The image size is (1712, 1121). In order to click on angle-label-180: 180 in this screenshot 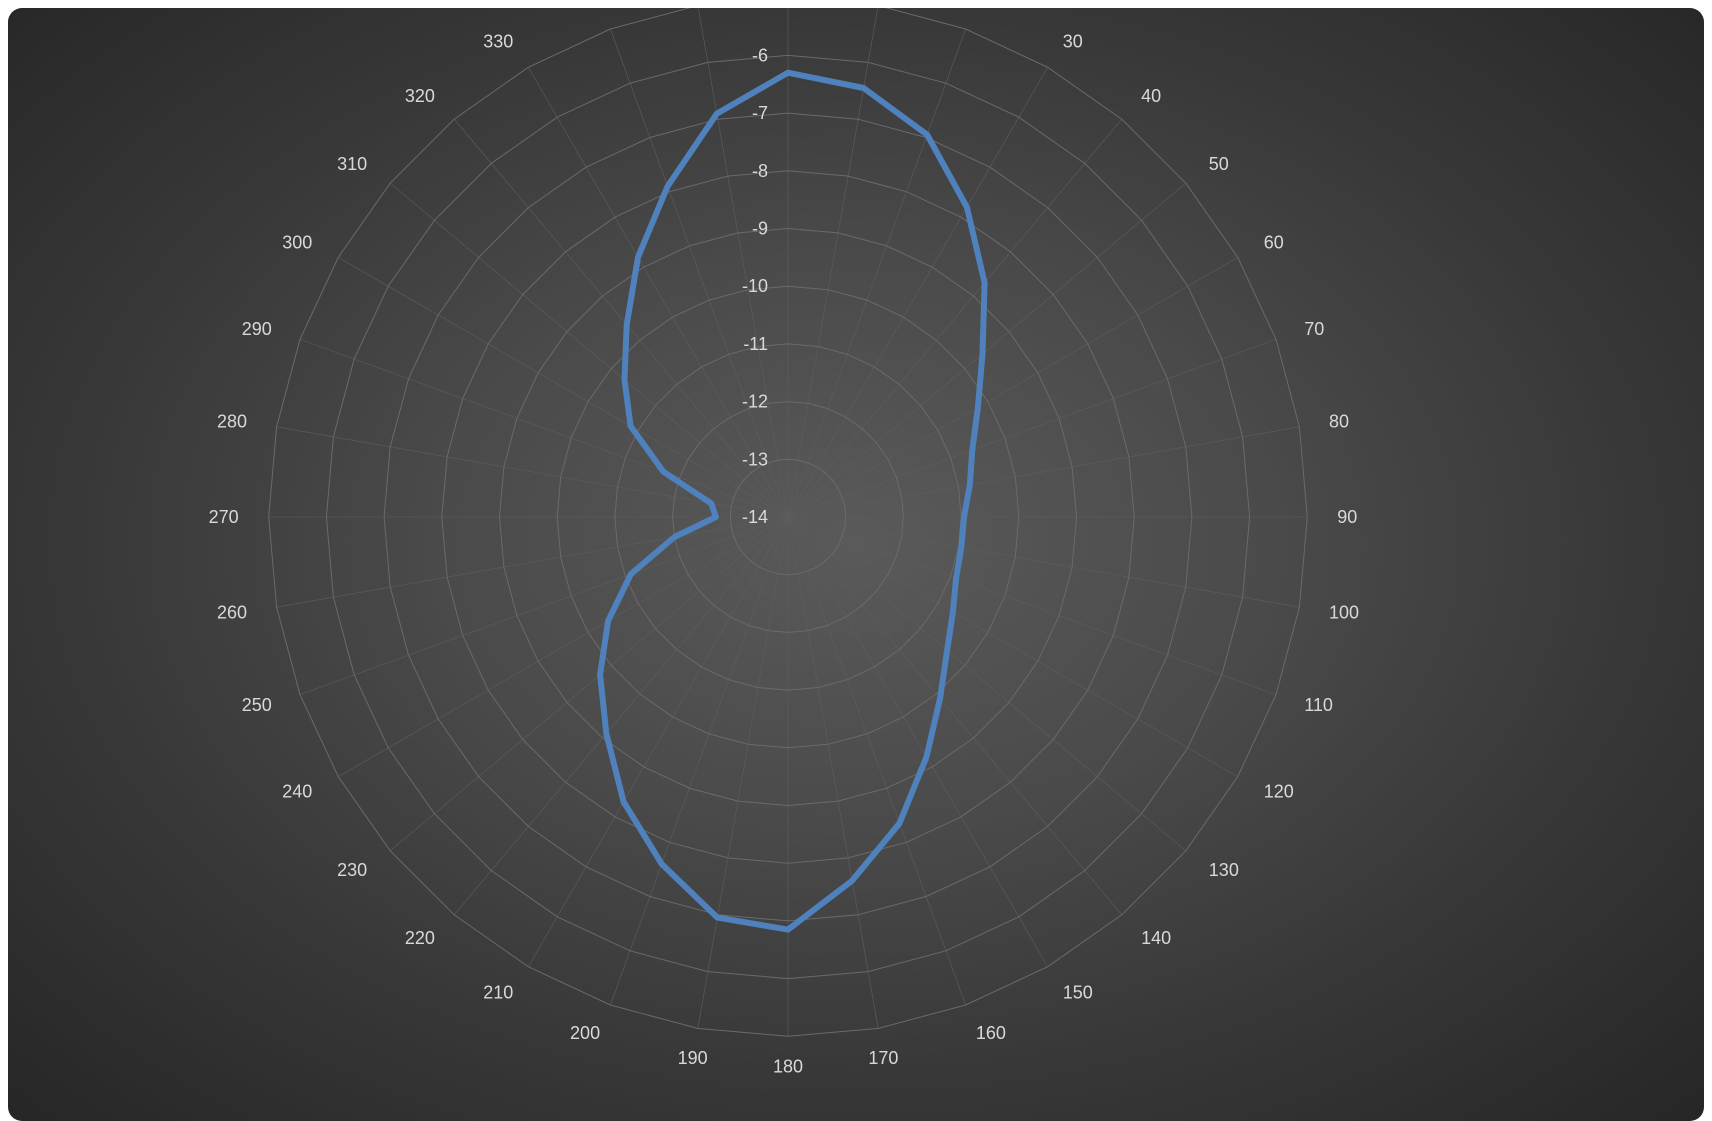, I will do `click(788, 1066)`.